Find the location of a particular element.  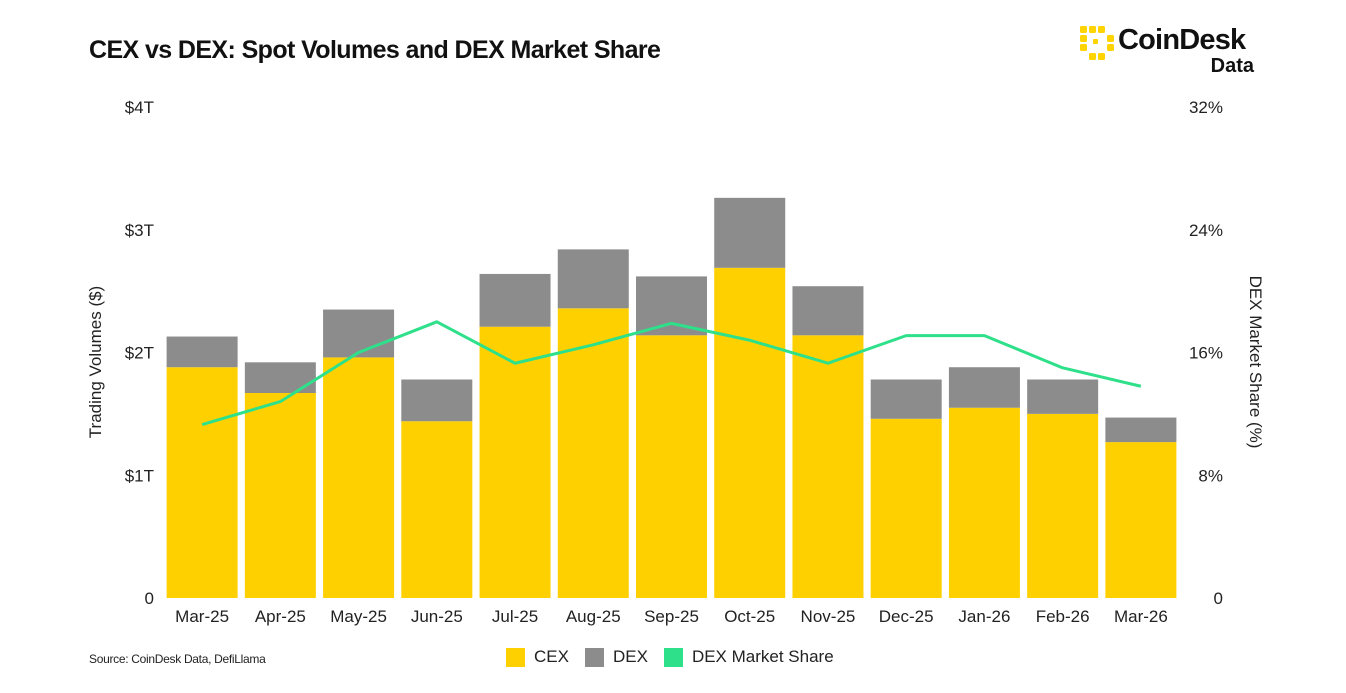

y2-tick-label: 16% is located at coordinates (1206, 353).